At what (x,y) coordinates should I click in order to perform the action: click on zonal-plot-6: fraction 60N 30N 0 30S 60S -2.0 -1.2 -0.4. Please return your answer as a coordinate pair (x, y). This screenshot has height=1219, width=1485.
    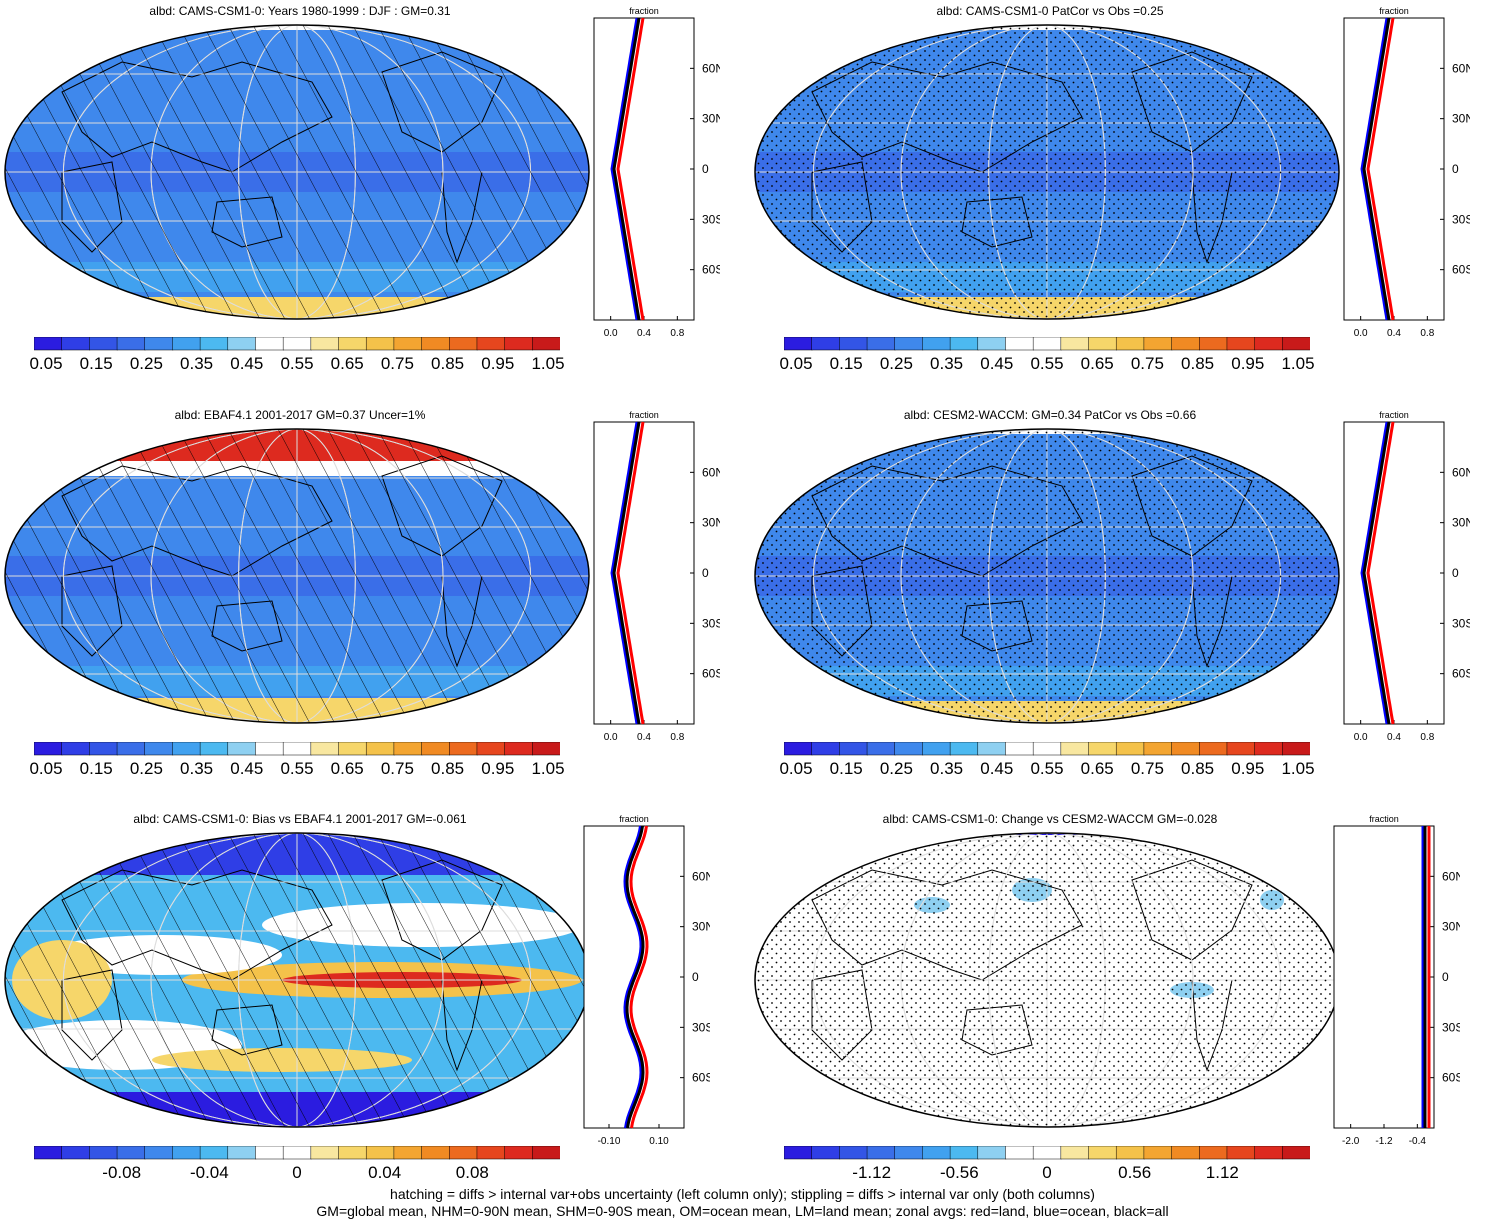
    Looking at the image, I should click on (1396, 980).